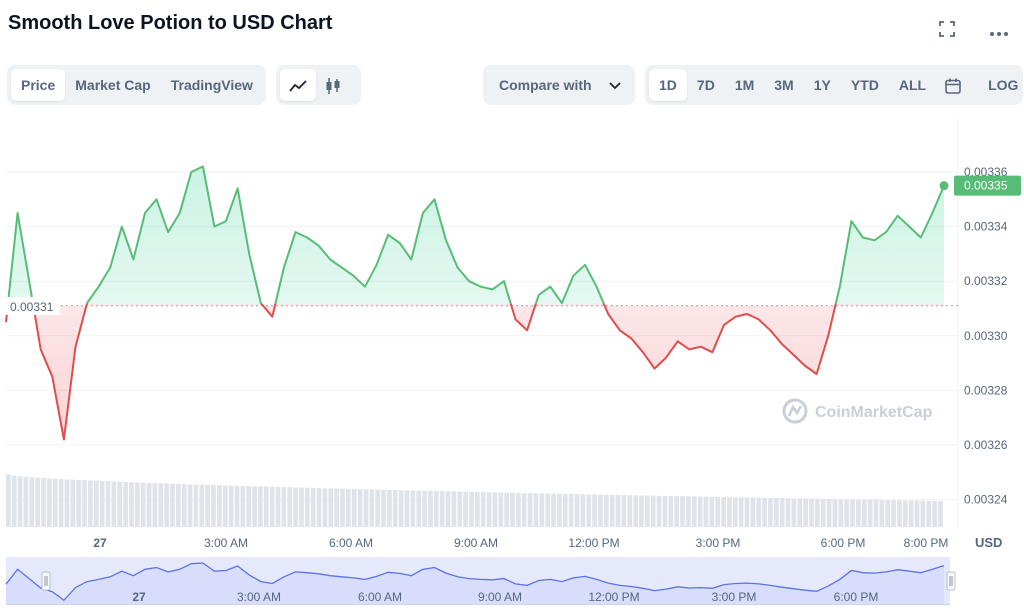 The height and width of the screenshot is (616, 1024). I want to click on tab-market-cap: Market Cap, so click(113, 85).